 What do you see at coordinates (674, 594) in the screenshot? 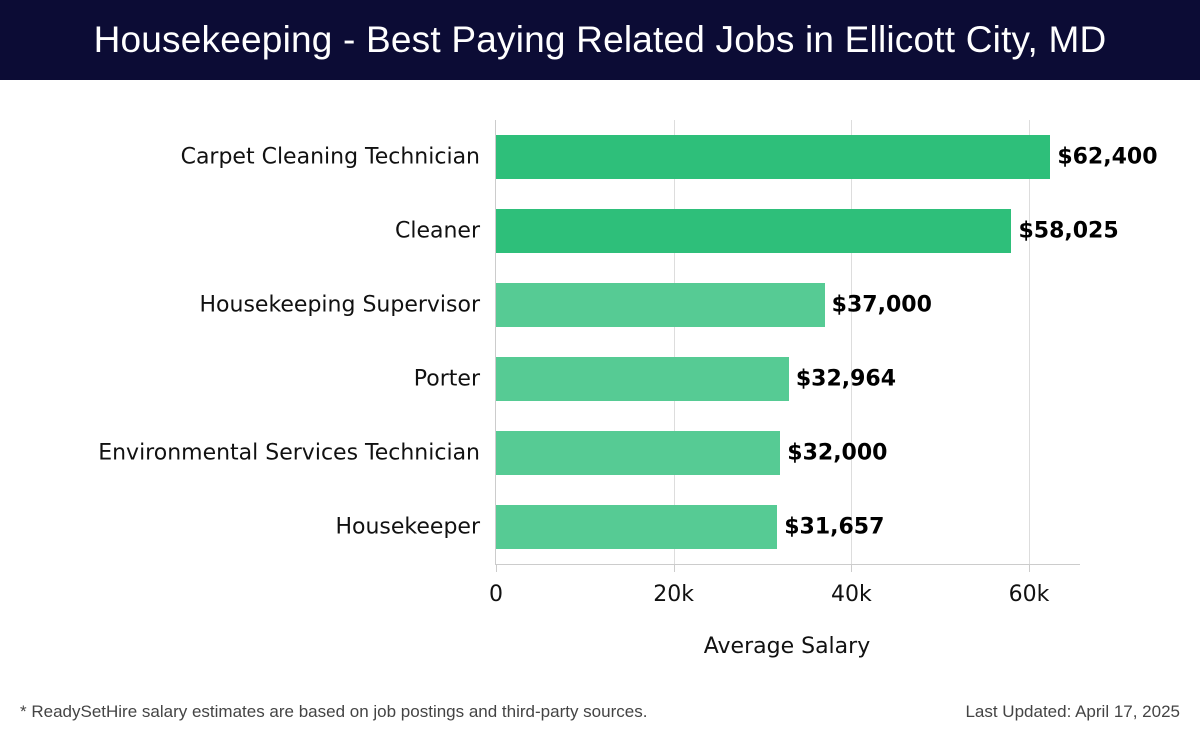
I see `x-tick-label: 20k` at bounding box center [674, 594].